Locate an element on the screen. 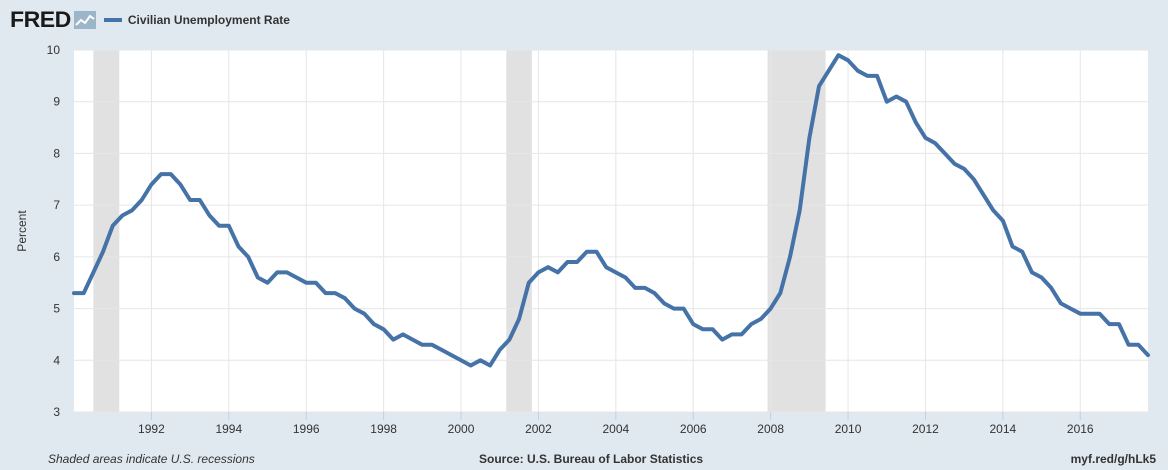 Image resolution: width=1168 pixels, height=470 pixels. x-tick-label: 1998 is located at coordinates (383, 429).